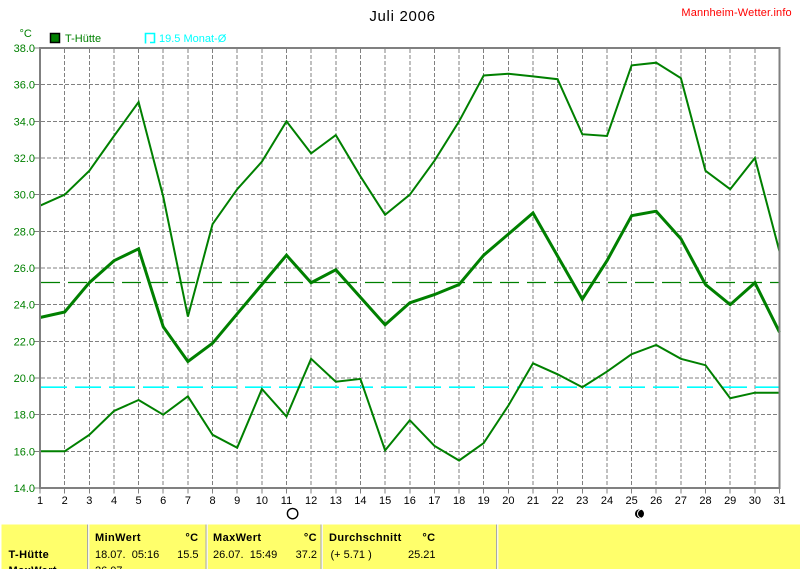  Describe the element at coordinates (237, 501) in the screenshot. I see `svg-text: 9` at that location.